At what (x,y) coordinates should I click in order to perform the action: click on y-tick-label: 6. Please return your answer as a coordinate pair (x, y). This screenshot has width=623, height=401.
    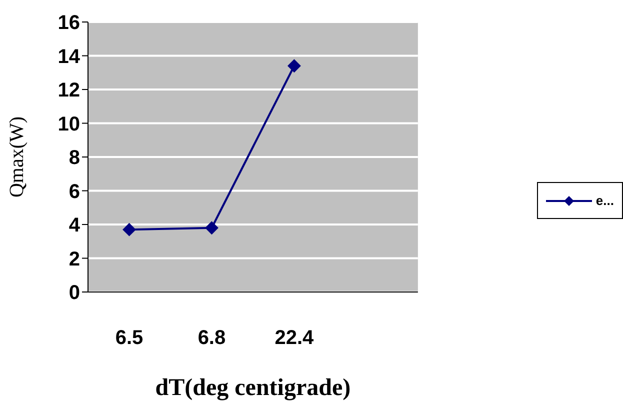
    Looking at the image, I should click on (74, 191).